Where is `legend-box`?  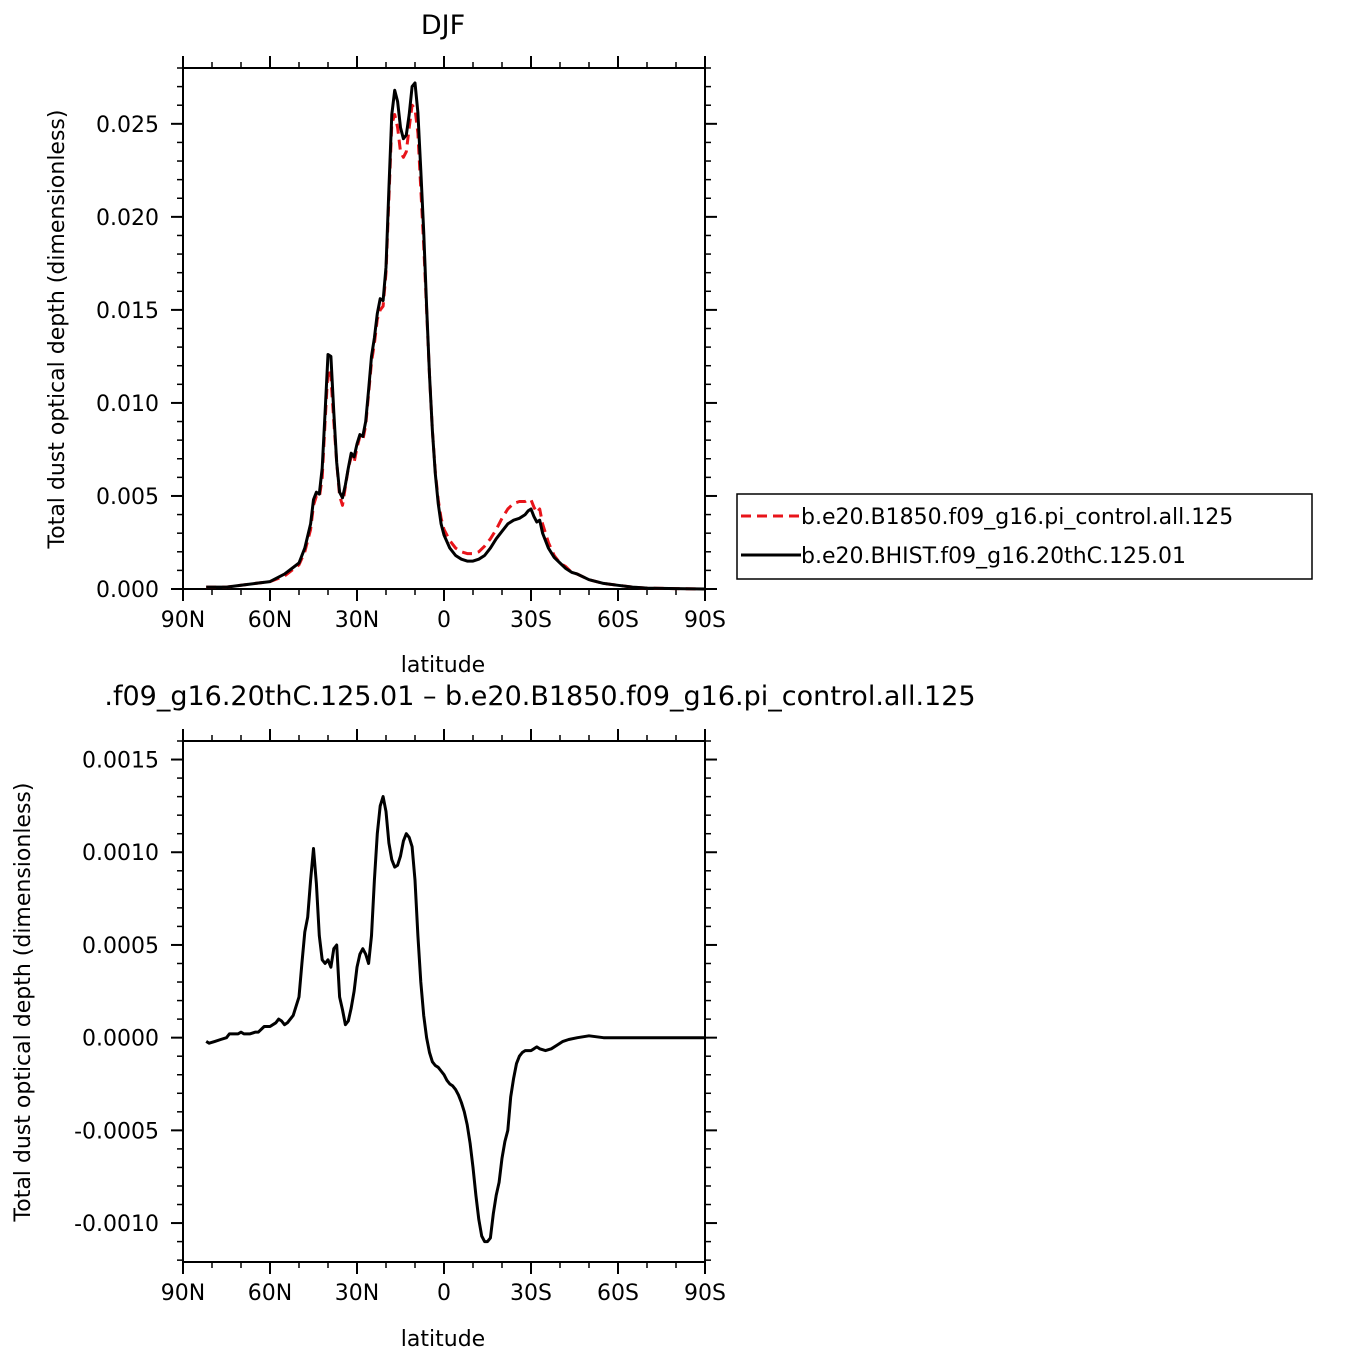 legend-box is located at coordinates (1024, 536).